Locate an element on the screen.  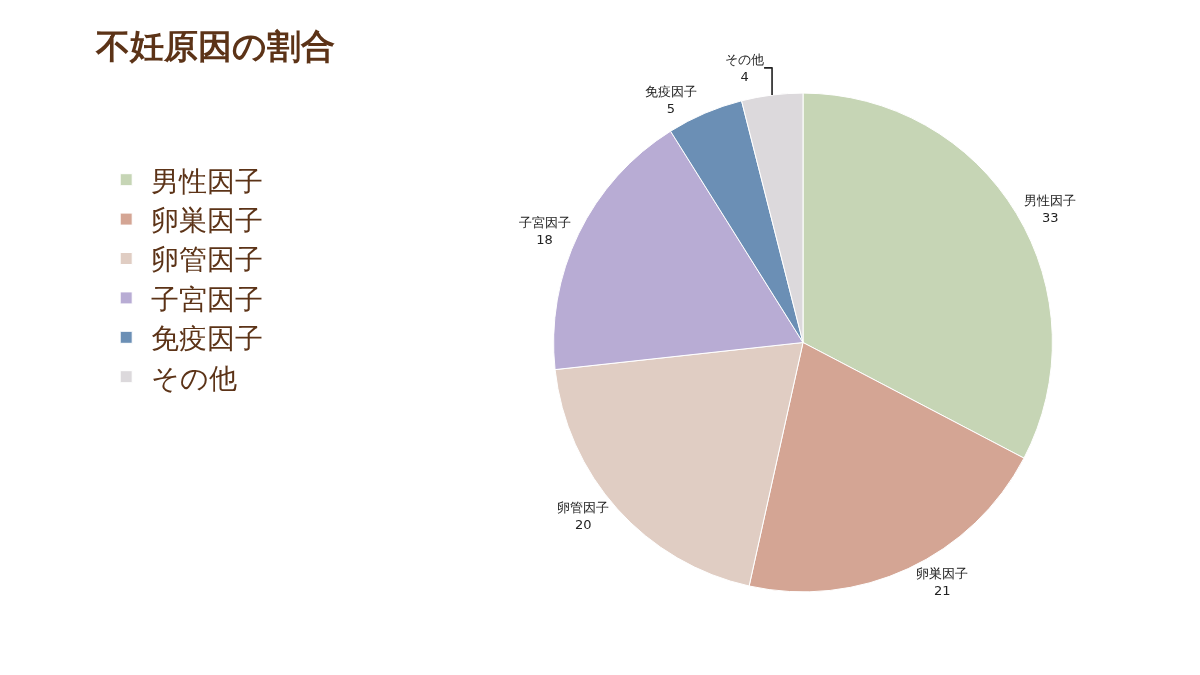
slice-label: 卵巣因子 is located at coordinates (942, 573).